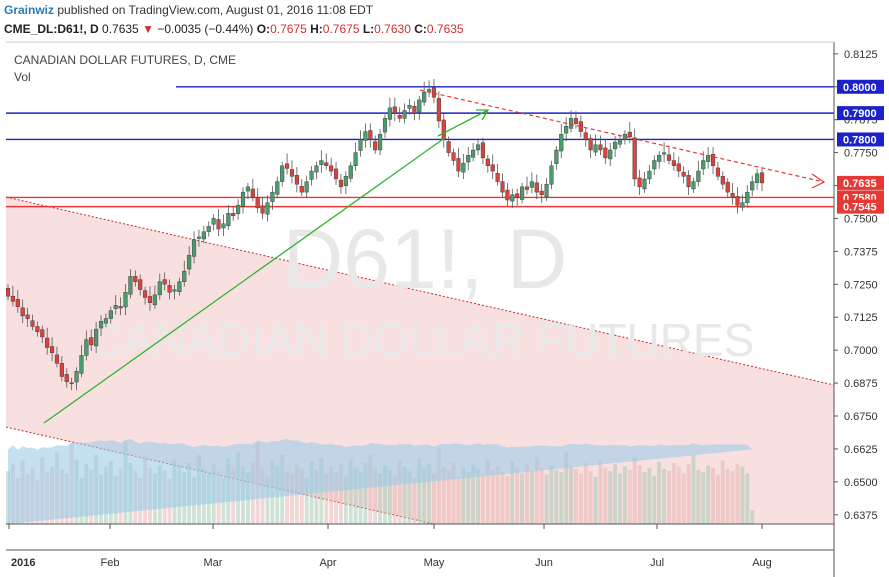 The height and width of the screenshot is (577, 889). Describe the element at coordinates (483, 115) in the screenshot. I see `uptrend-arrow-head` at that location.